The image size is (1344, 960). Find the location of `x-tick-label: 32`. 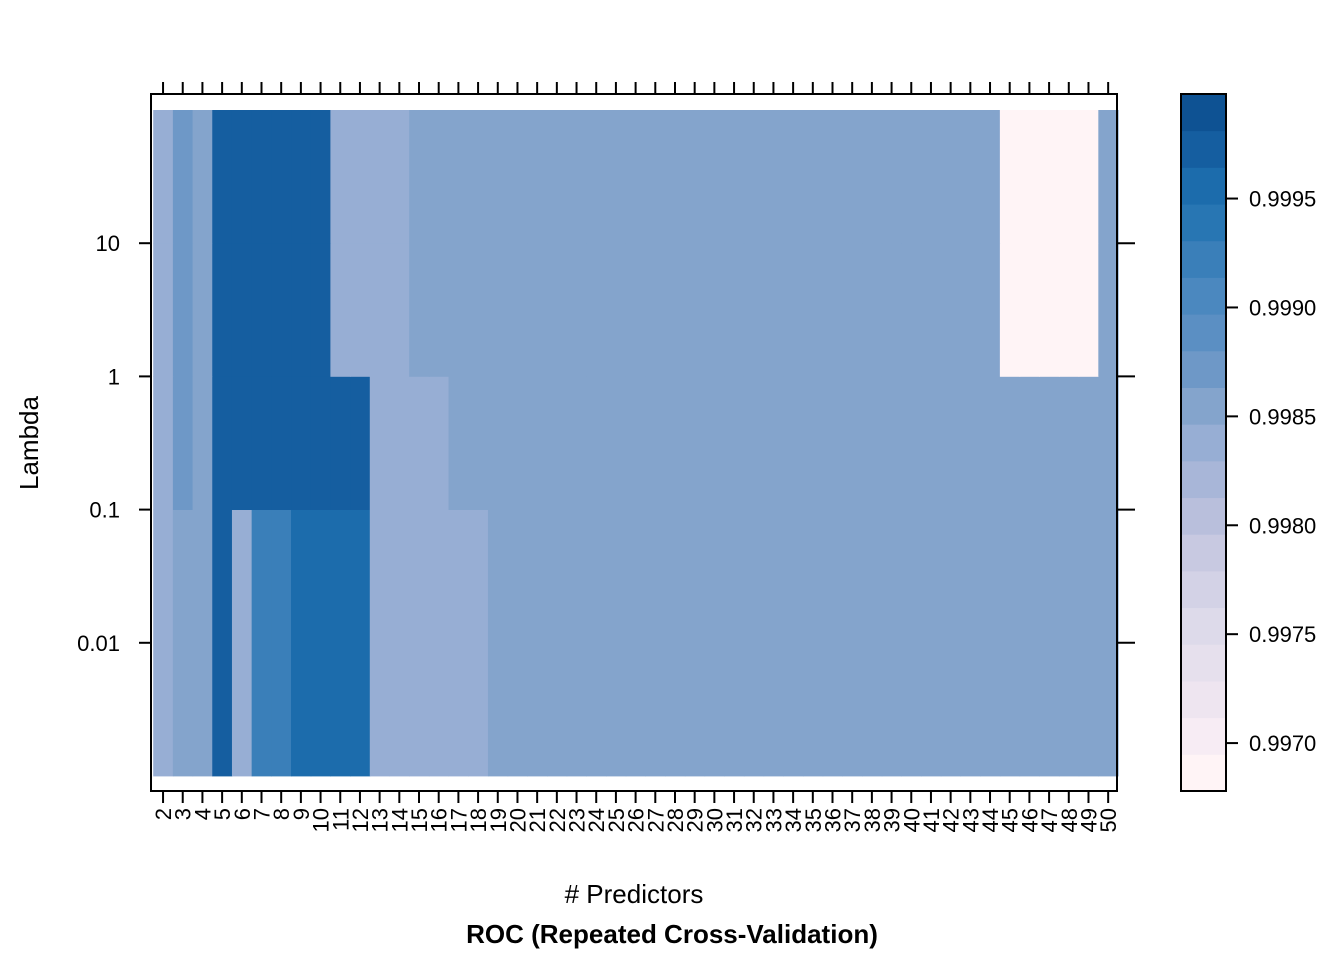

x-tick-label: 32 is located at coordinates (754, 820).